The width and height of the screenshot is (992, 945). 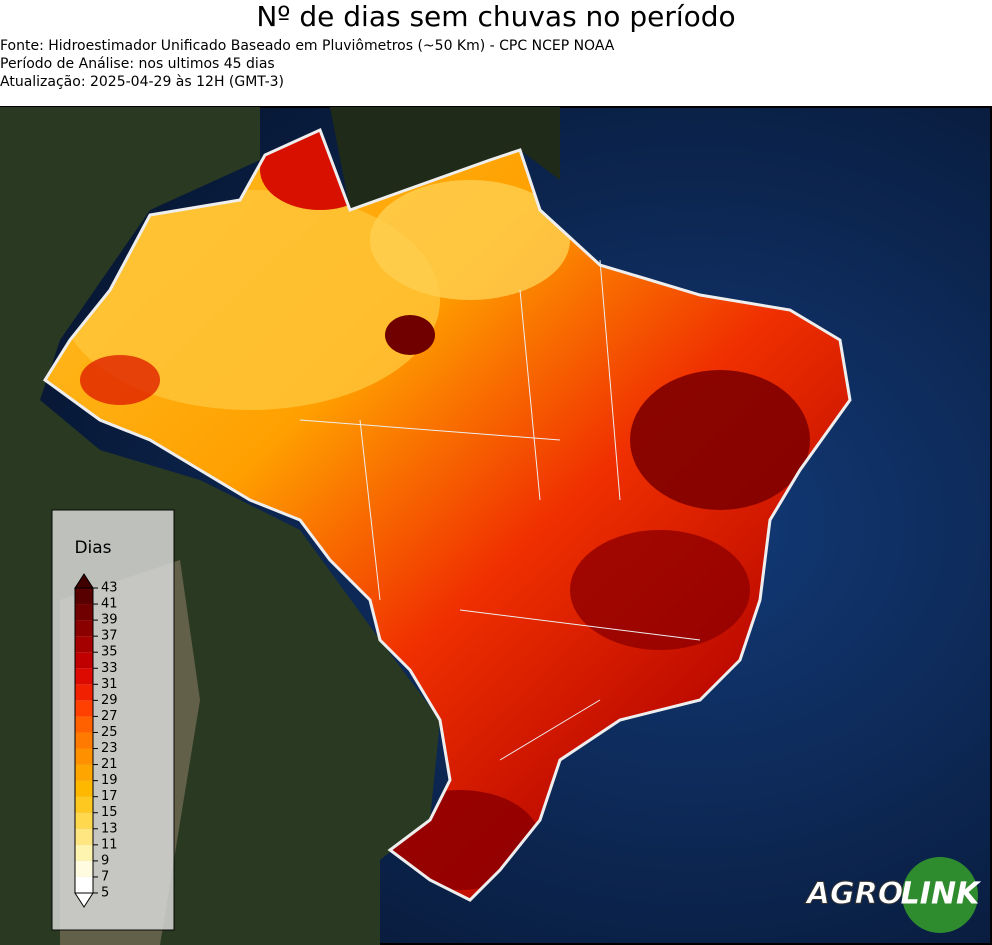 I want to click on map-title: Nº de dias sem chuvas no período, so click(x=496, y=16).